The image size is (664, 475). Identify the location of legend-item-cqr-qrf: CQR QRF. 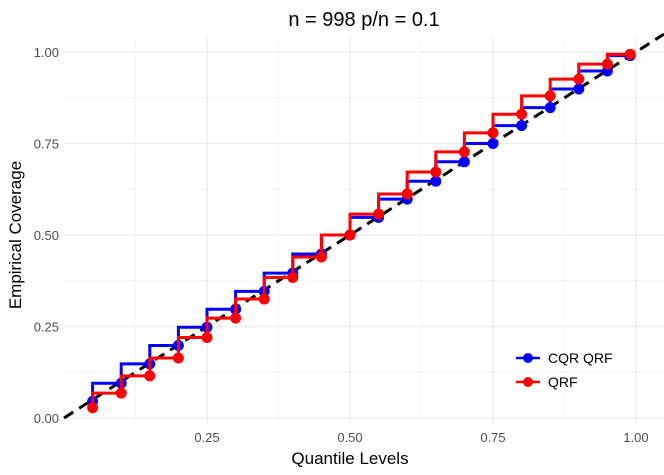
(564, 358).